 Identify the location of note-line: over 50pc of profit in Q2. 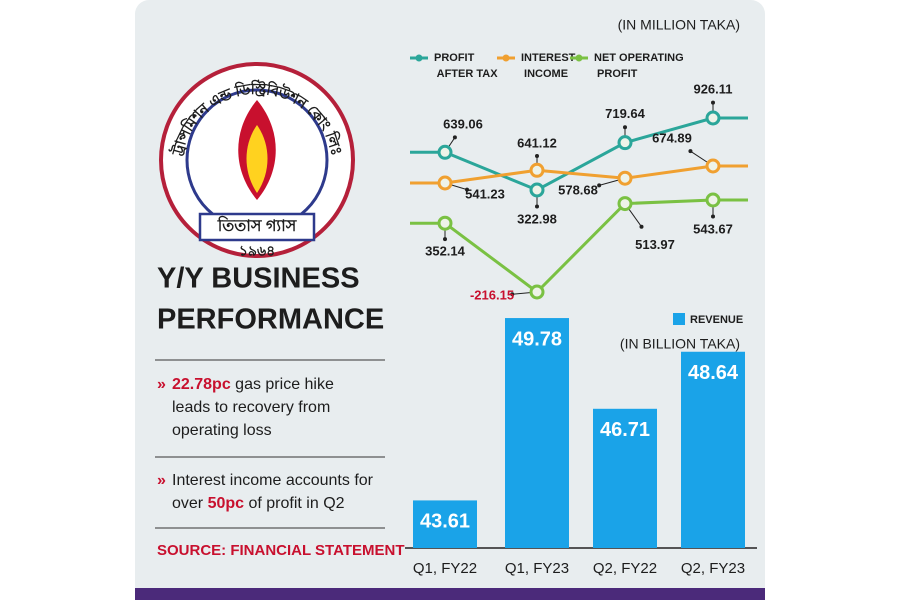
(258, 503).